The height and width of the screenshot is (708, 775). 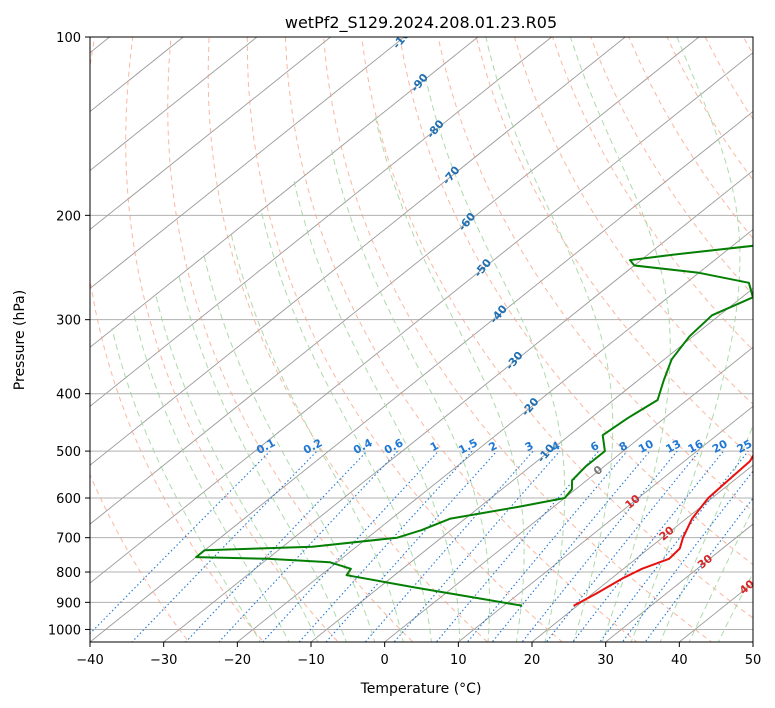 I want to click on dry-adiabat-label: 10, so click(x=633, y=502).